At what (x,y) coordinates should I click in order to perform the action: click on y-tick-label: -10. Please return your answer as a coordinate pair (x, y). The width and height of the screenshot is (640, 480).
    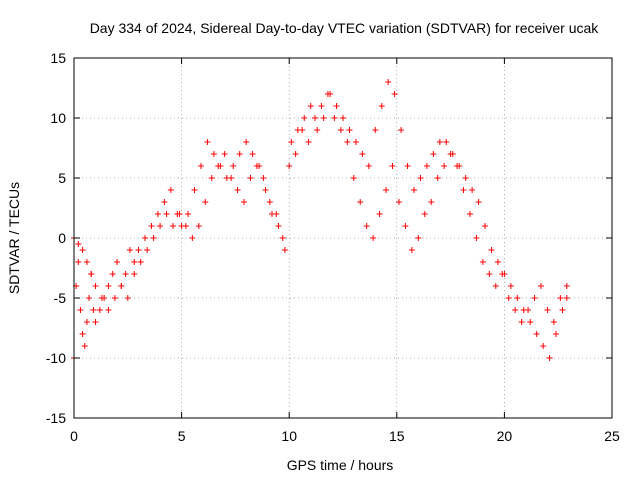
    Looking at the image, I should click on (56, 358).